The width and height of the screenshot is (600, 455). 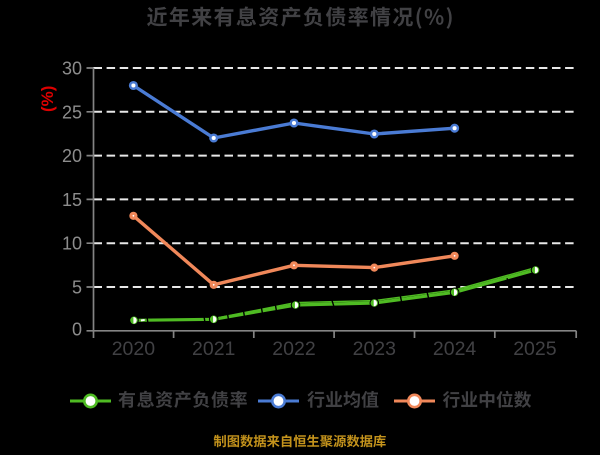 I want to click on svg-text: 2025, so click(x=535, y=349).